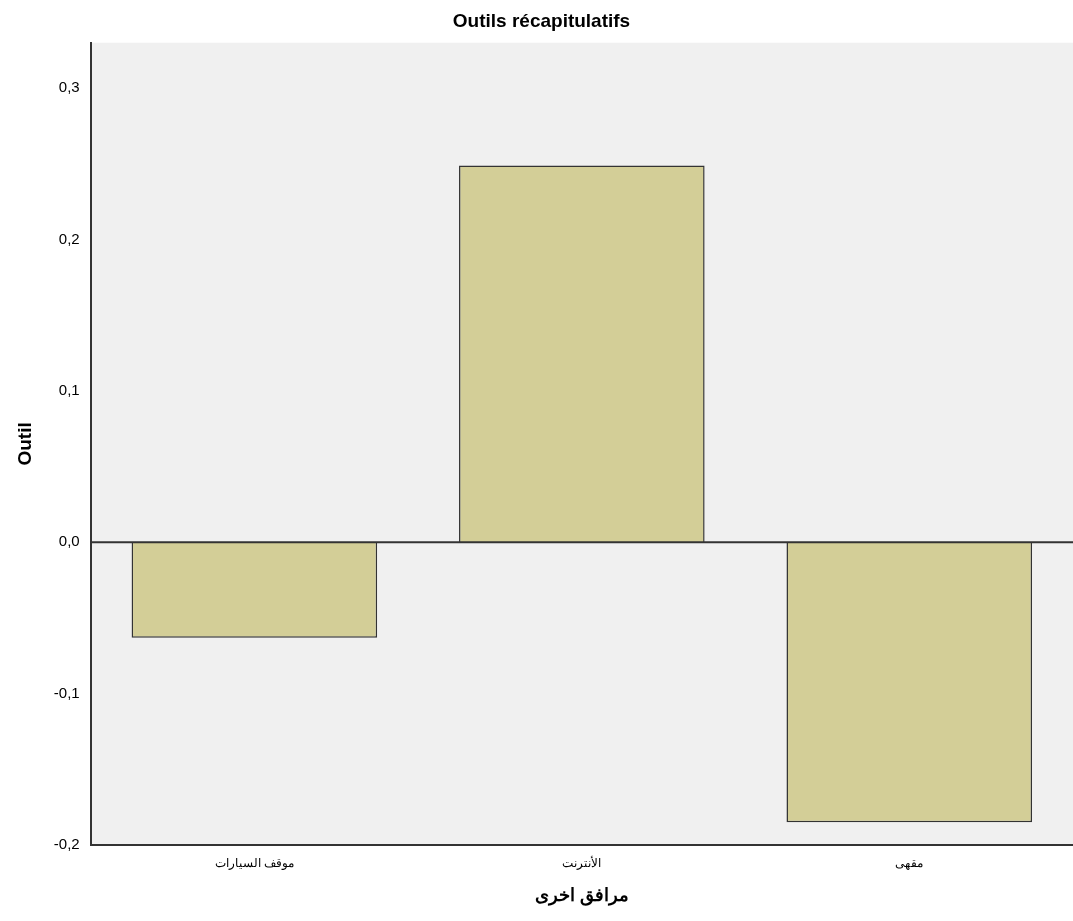  I want to click on y-tick-label: 0,3, so click(69, 87).